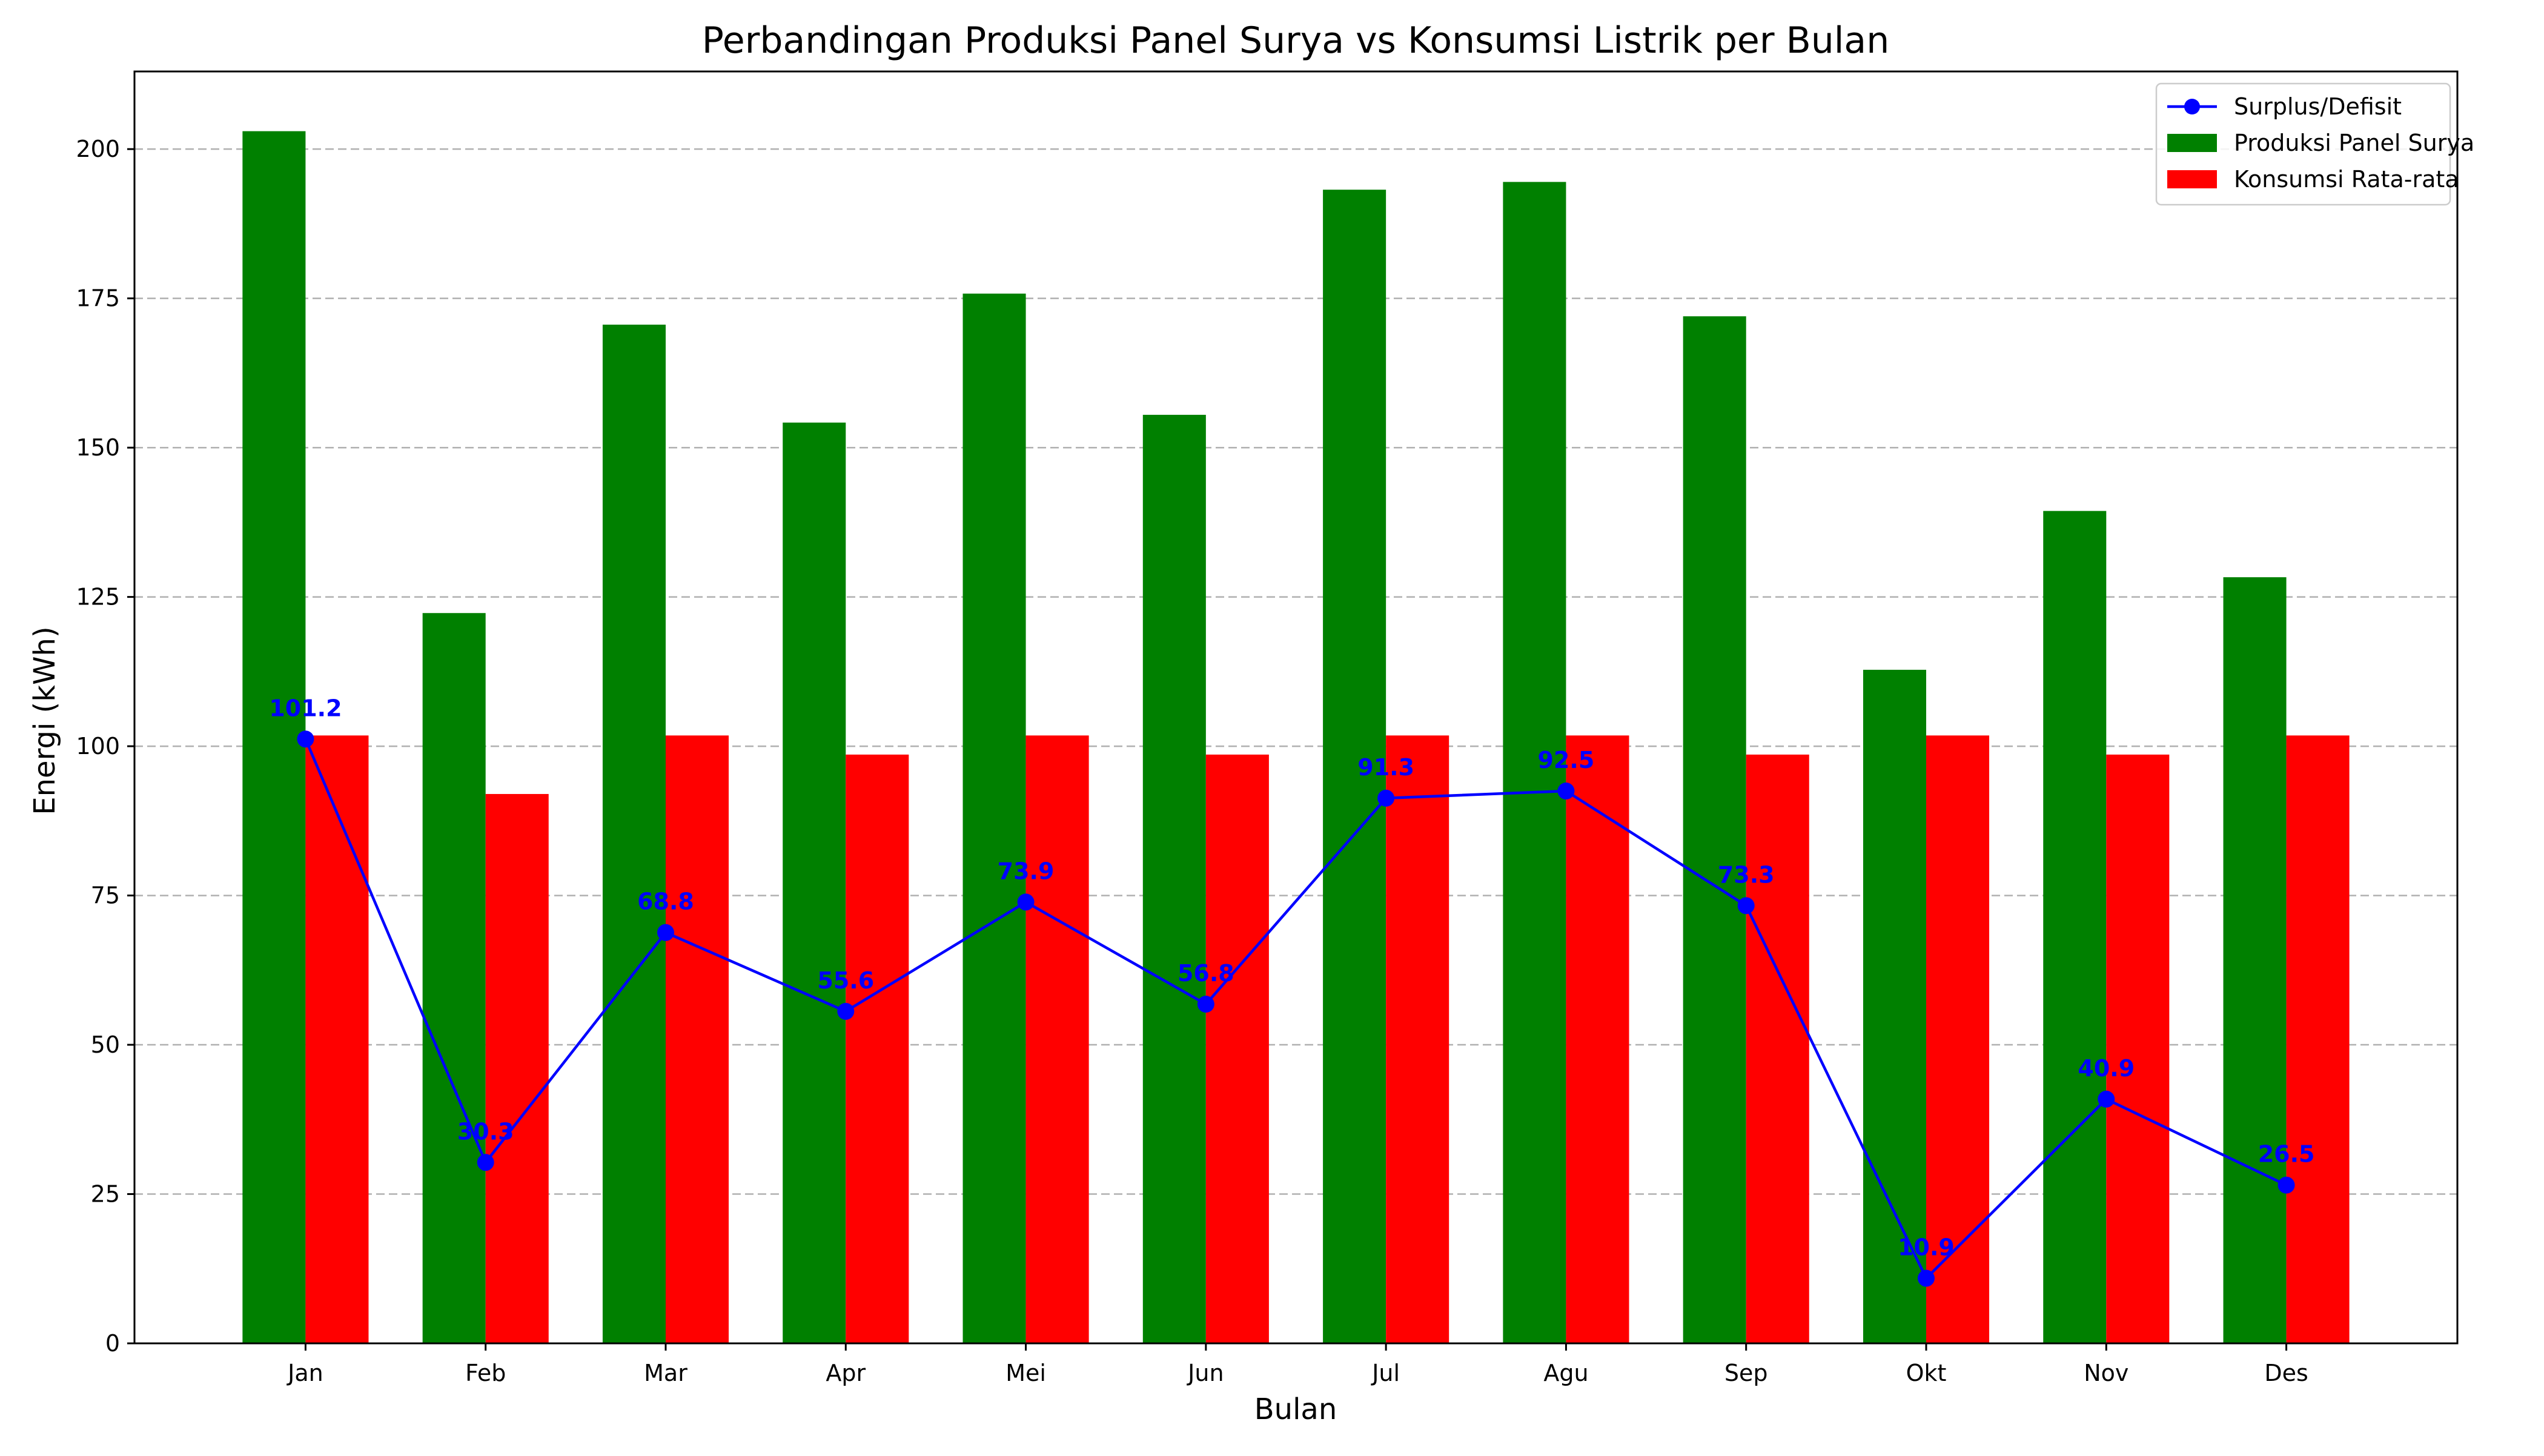  I want to click on legend-label: Surplus/Defisit, so click(2318, 106).